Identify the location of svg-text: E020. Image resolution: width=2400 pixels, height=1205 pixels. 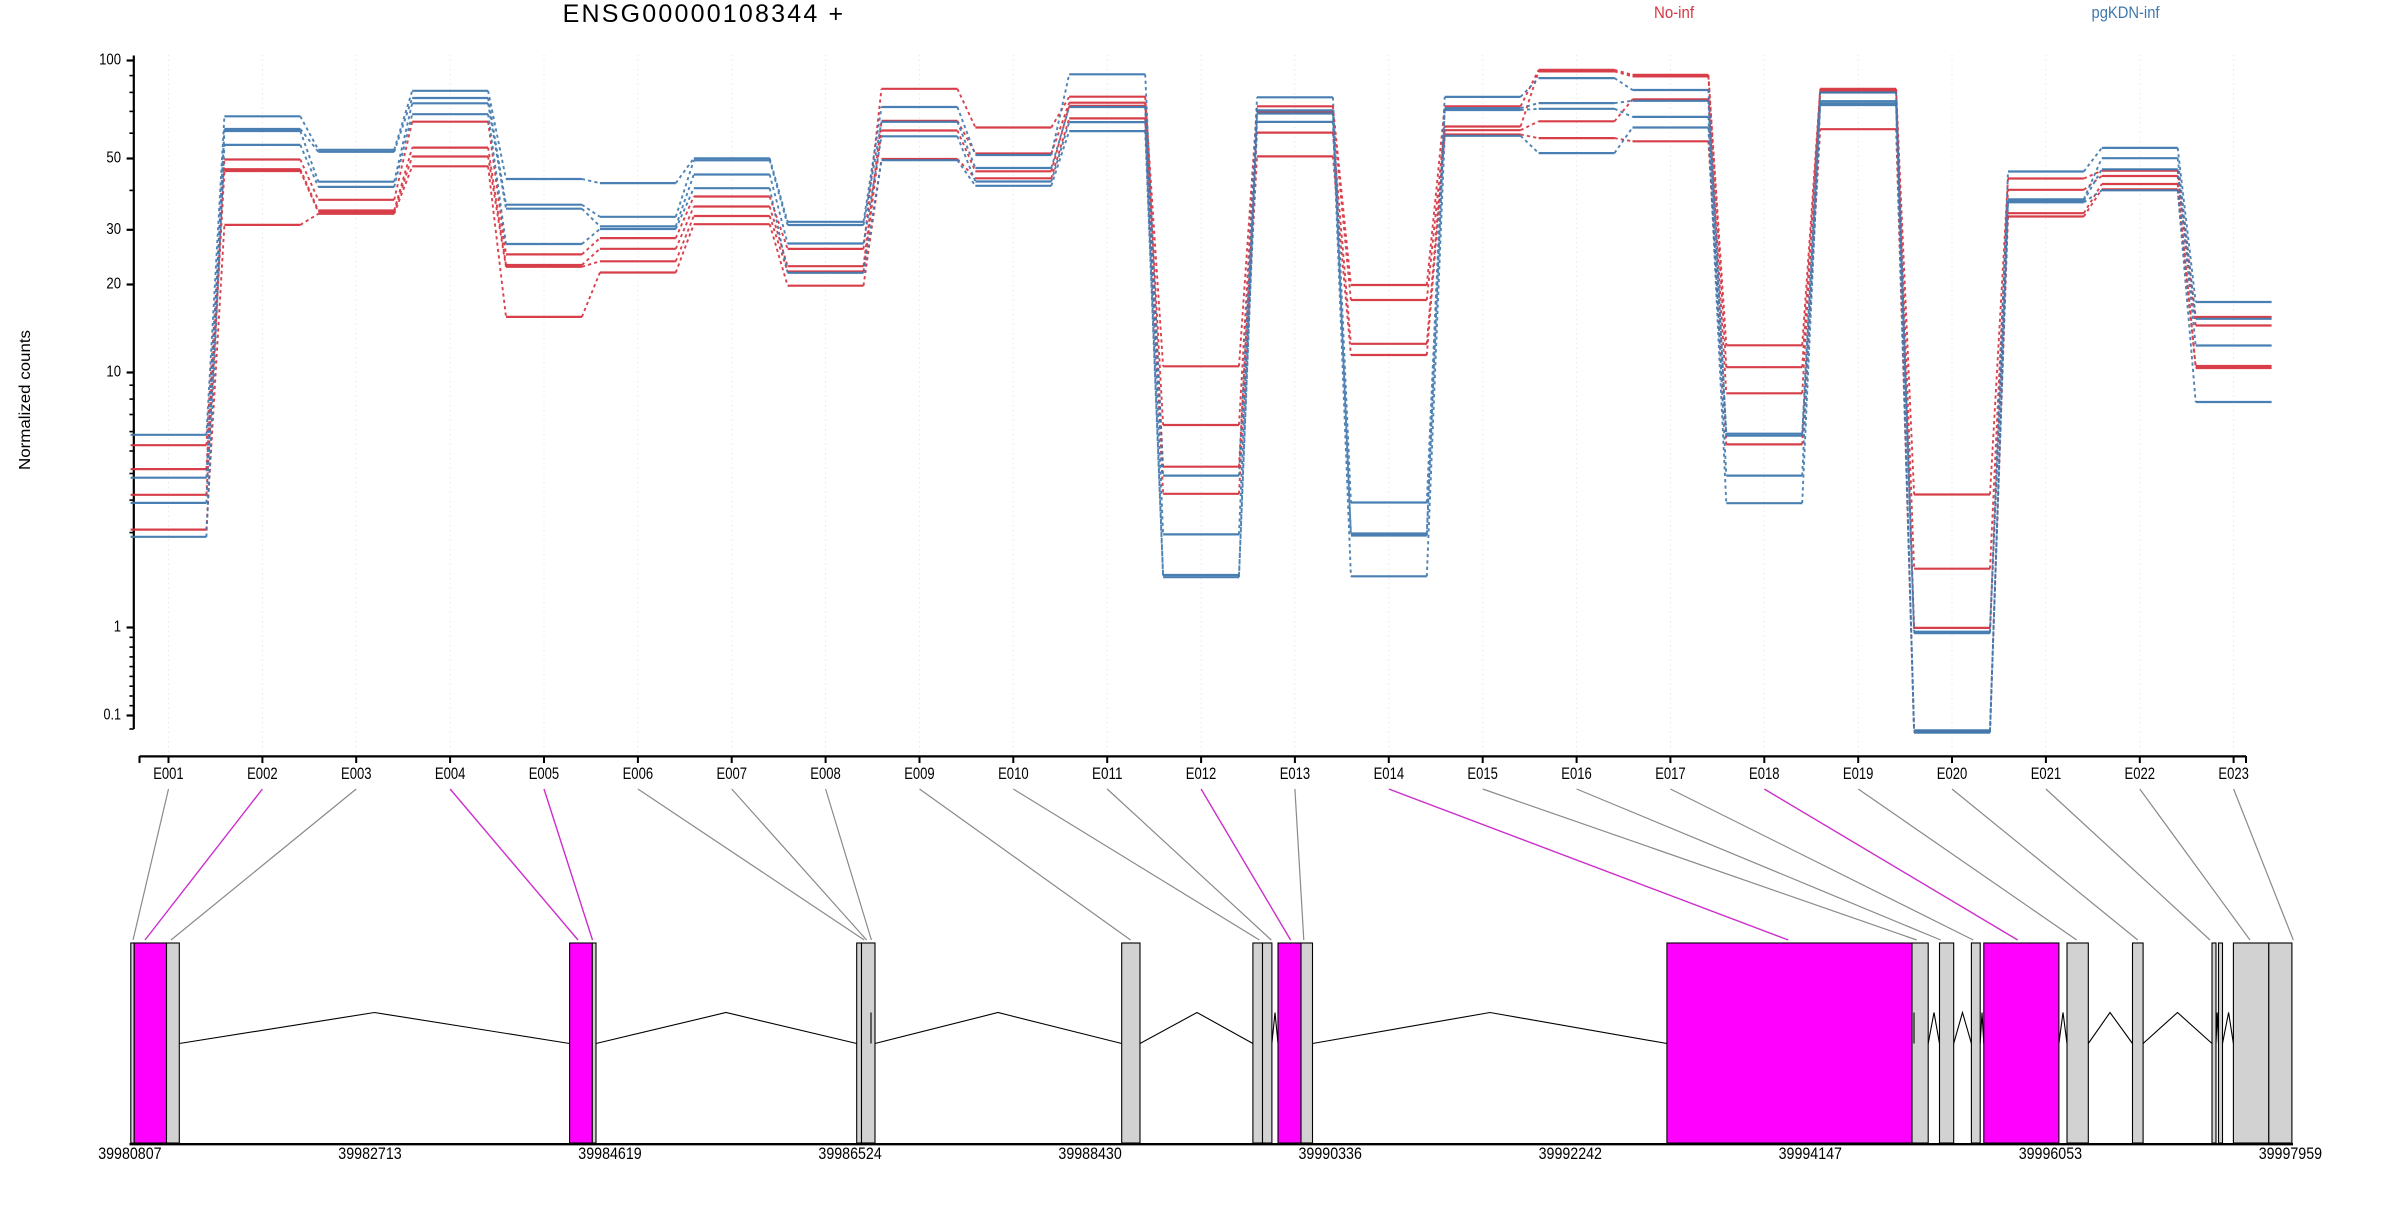
(1952, 773).